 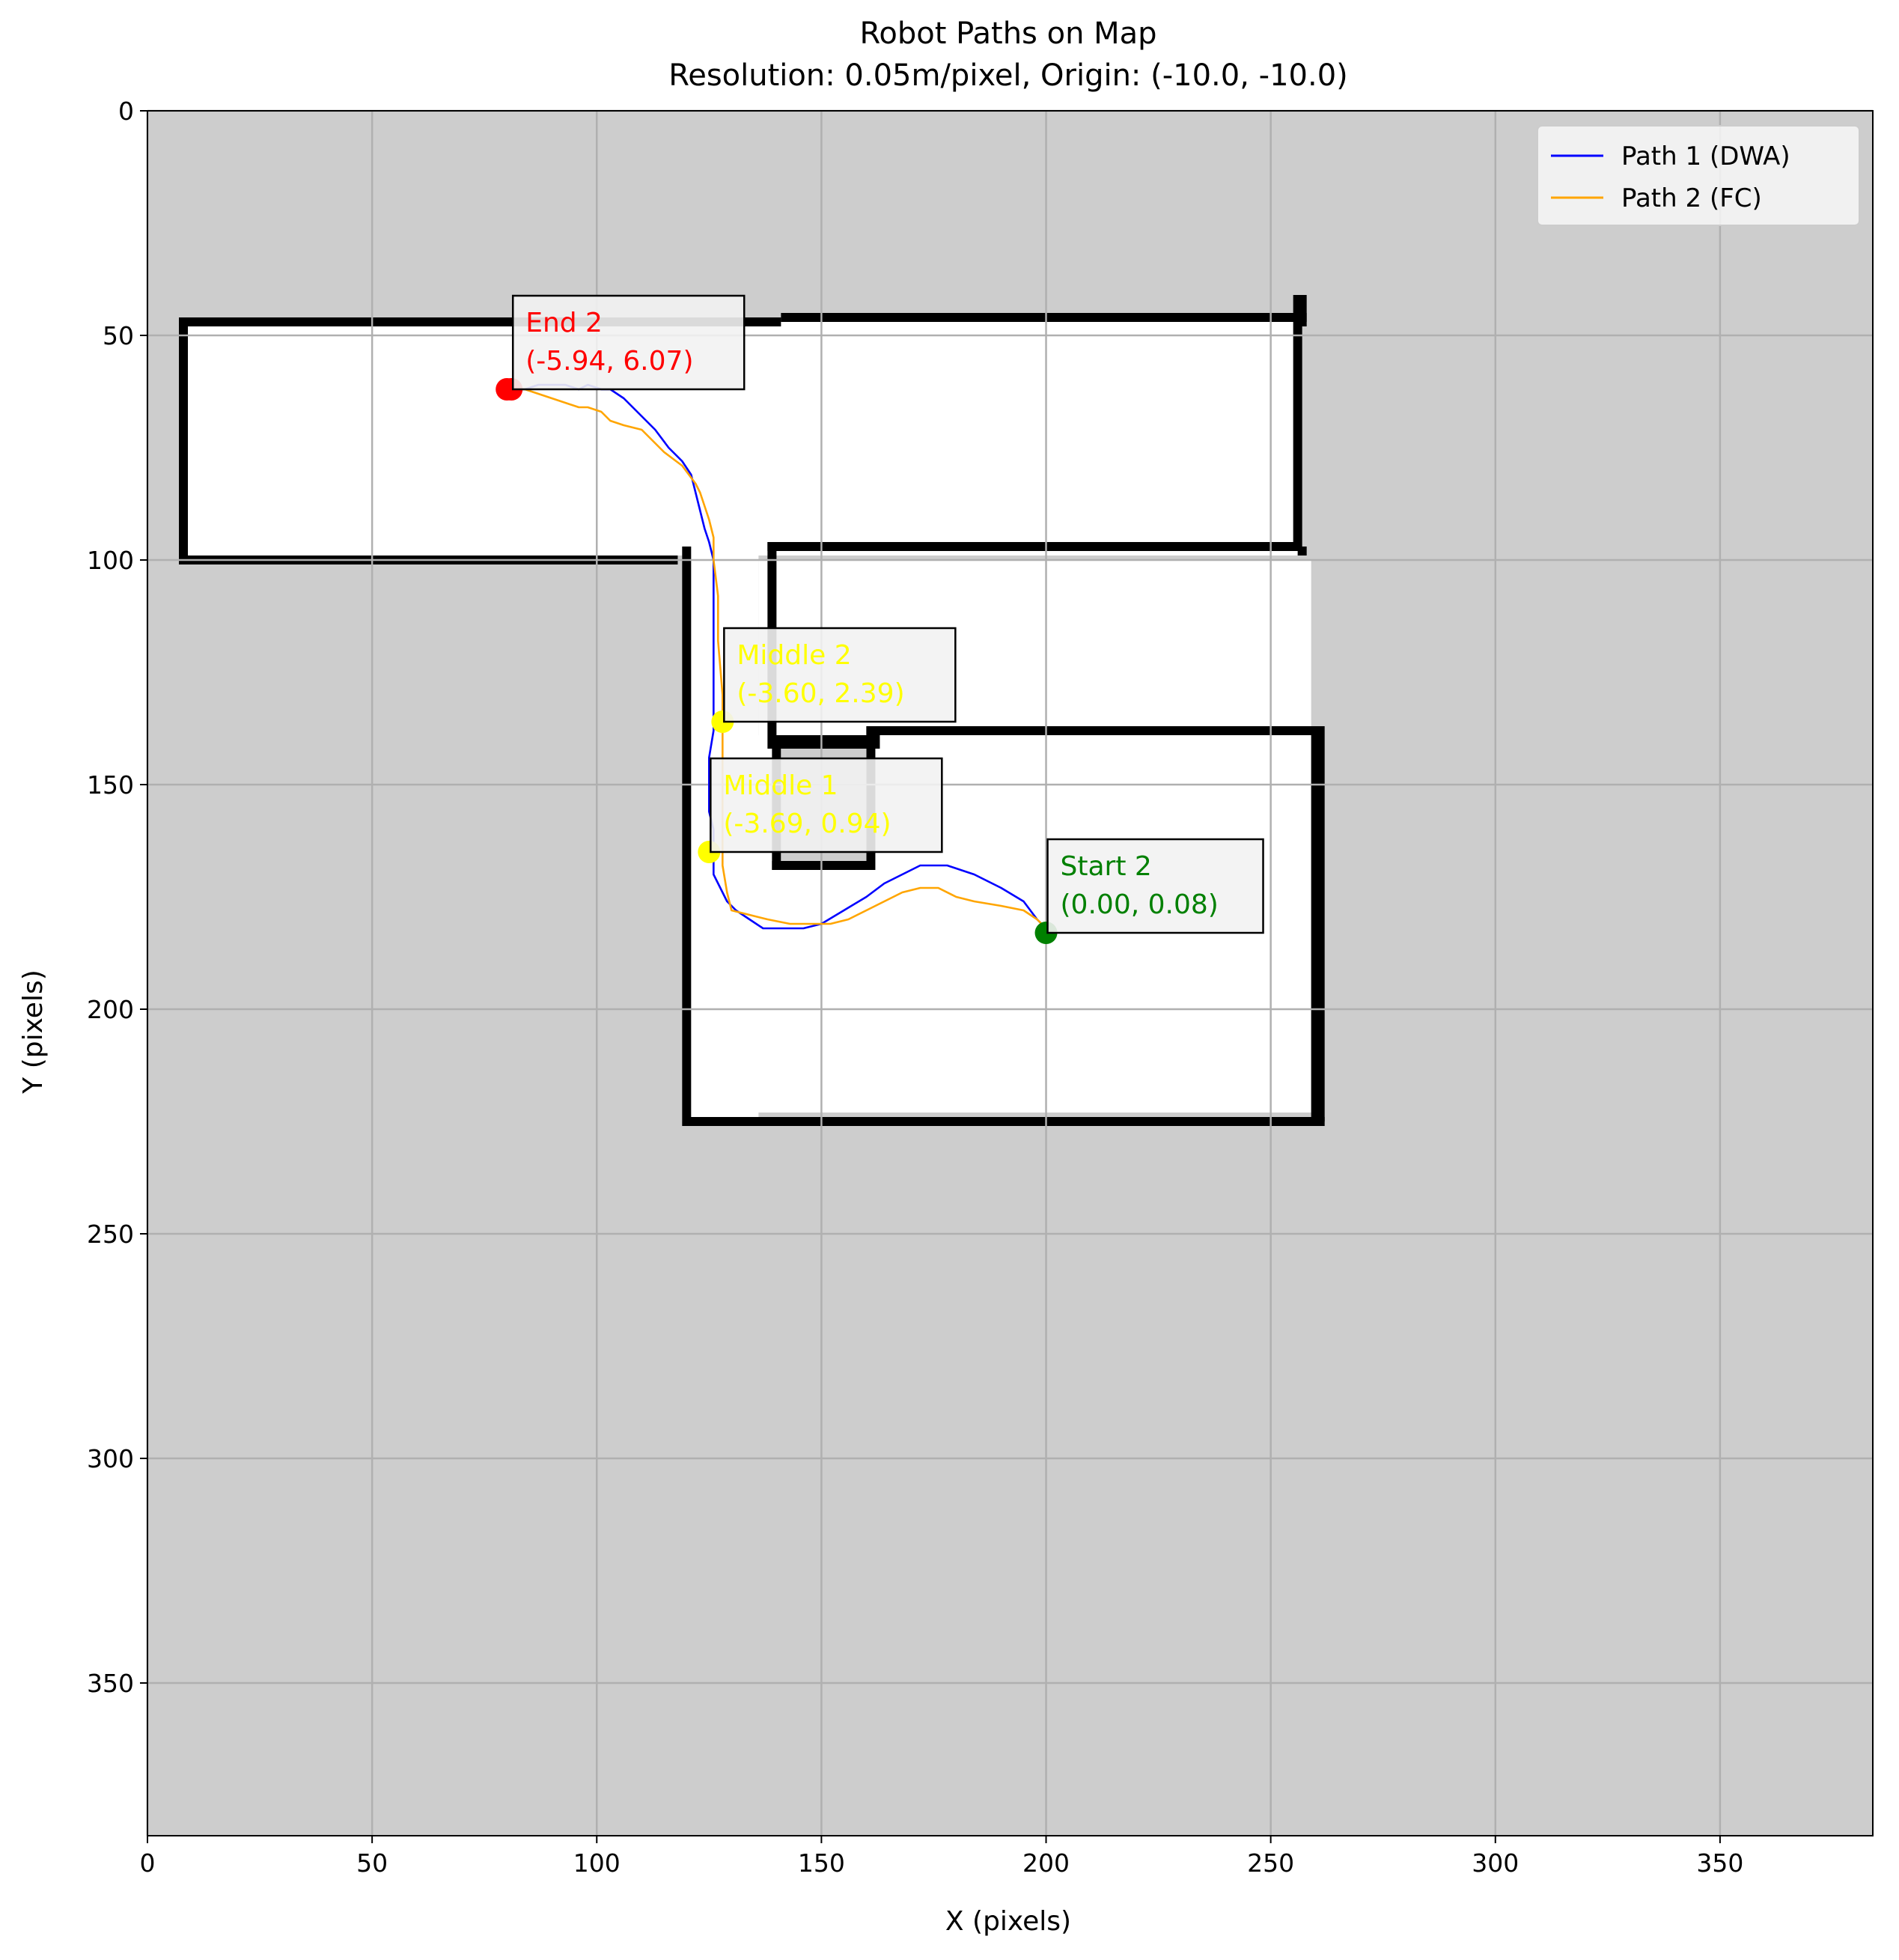 What do you see at coordinates (564, 323) in the screenshot?
I see `annotation-label: End 2` at bounding box center [564, 323].